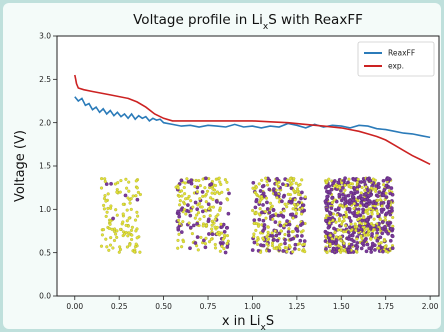 The image size is (444, 332). Describe the element at coordinates (248, 323) in the screenshot. I see `x-axis-label: x in LixS` at that location.